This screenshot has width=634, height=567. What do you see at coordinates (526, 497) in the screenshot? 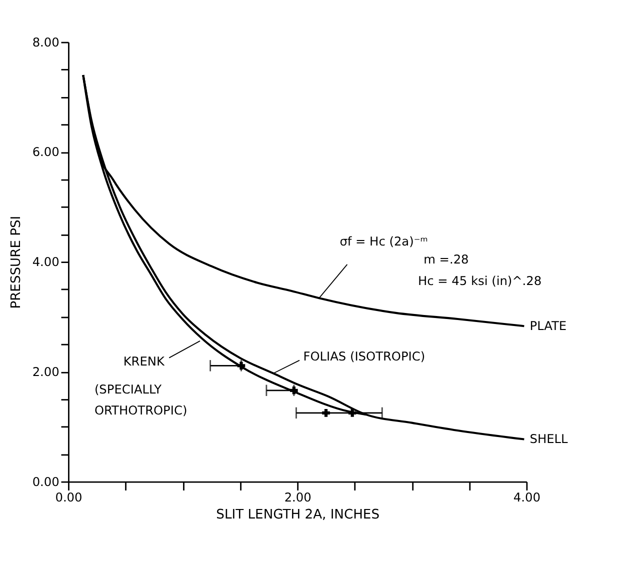
I see `x-tick-label: 4.00` at bounding box center [526, 497].